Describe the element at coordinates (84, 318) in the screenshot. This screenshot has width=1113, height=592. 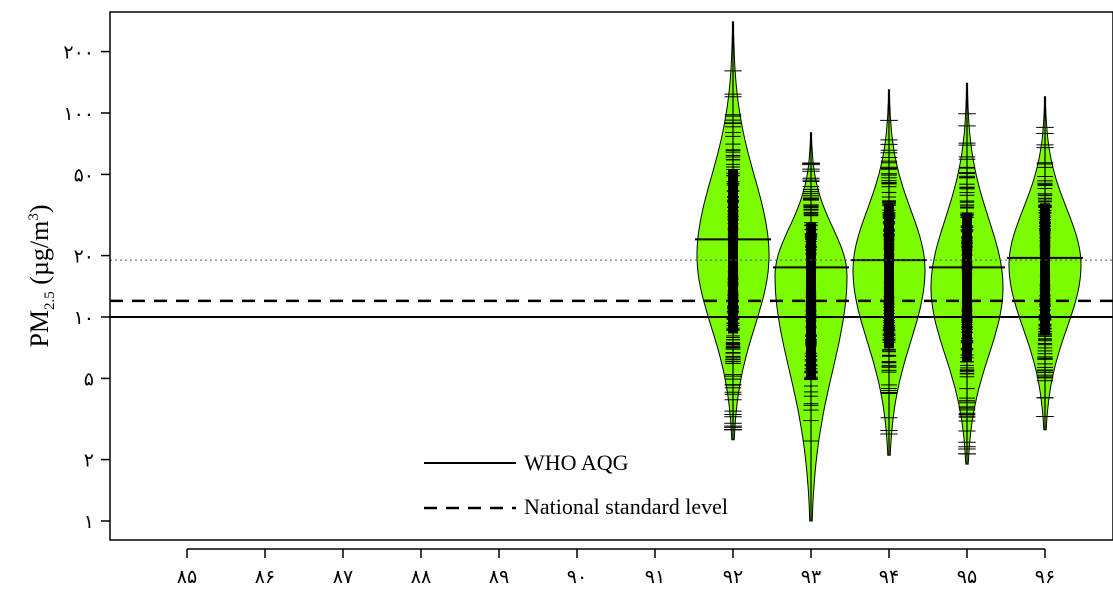
I see `y-tick-label: ۱۰` at that location.